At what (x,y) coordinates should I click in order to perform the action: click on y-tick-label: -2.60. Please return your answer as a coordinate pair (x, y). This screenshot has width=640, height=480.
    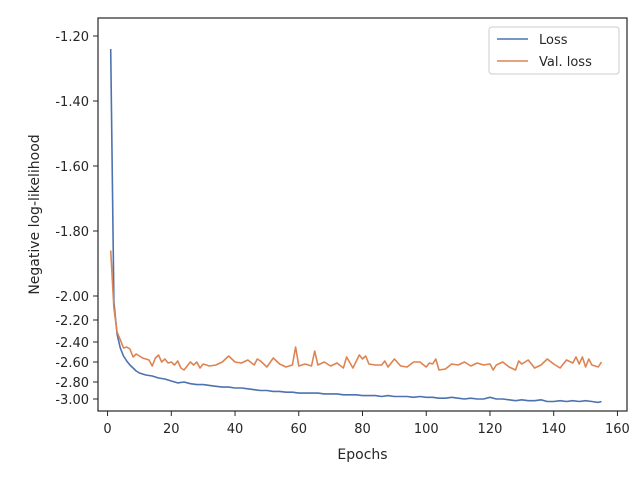
    Looking at the image, I should click on (72, 363).